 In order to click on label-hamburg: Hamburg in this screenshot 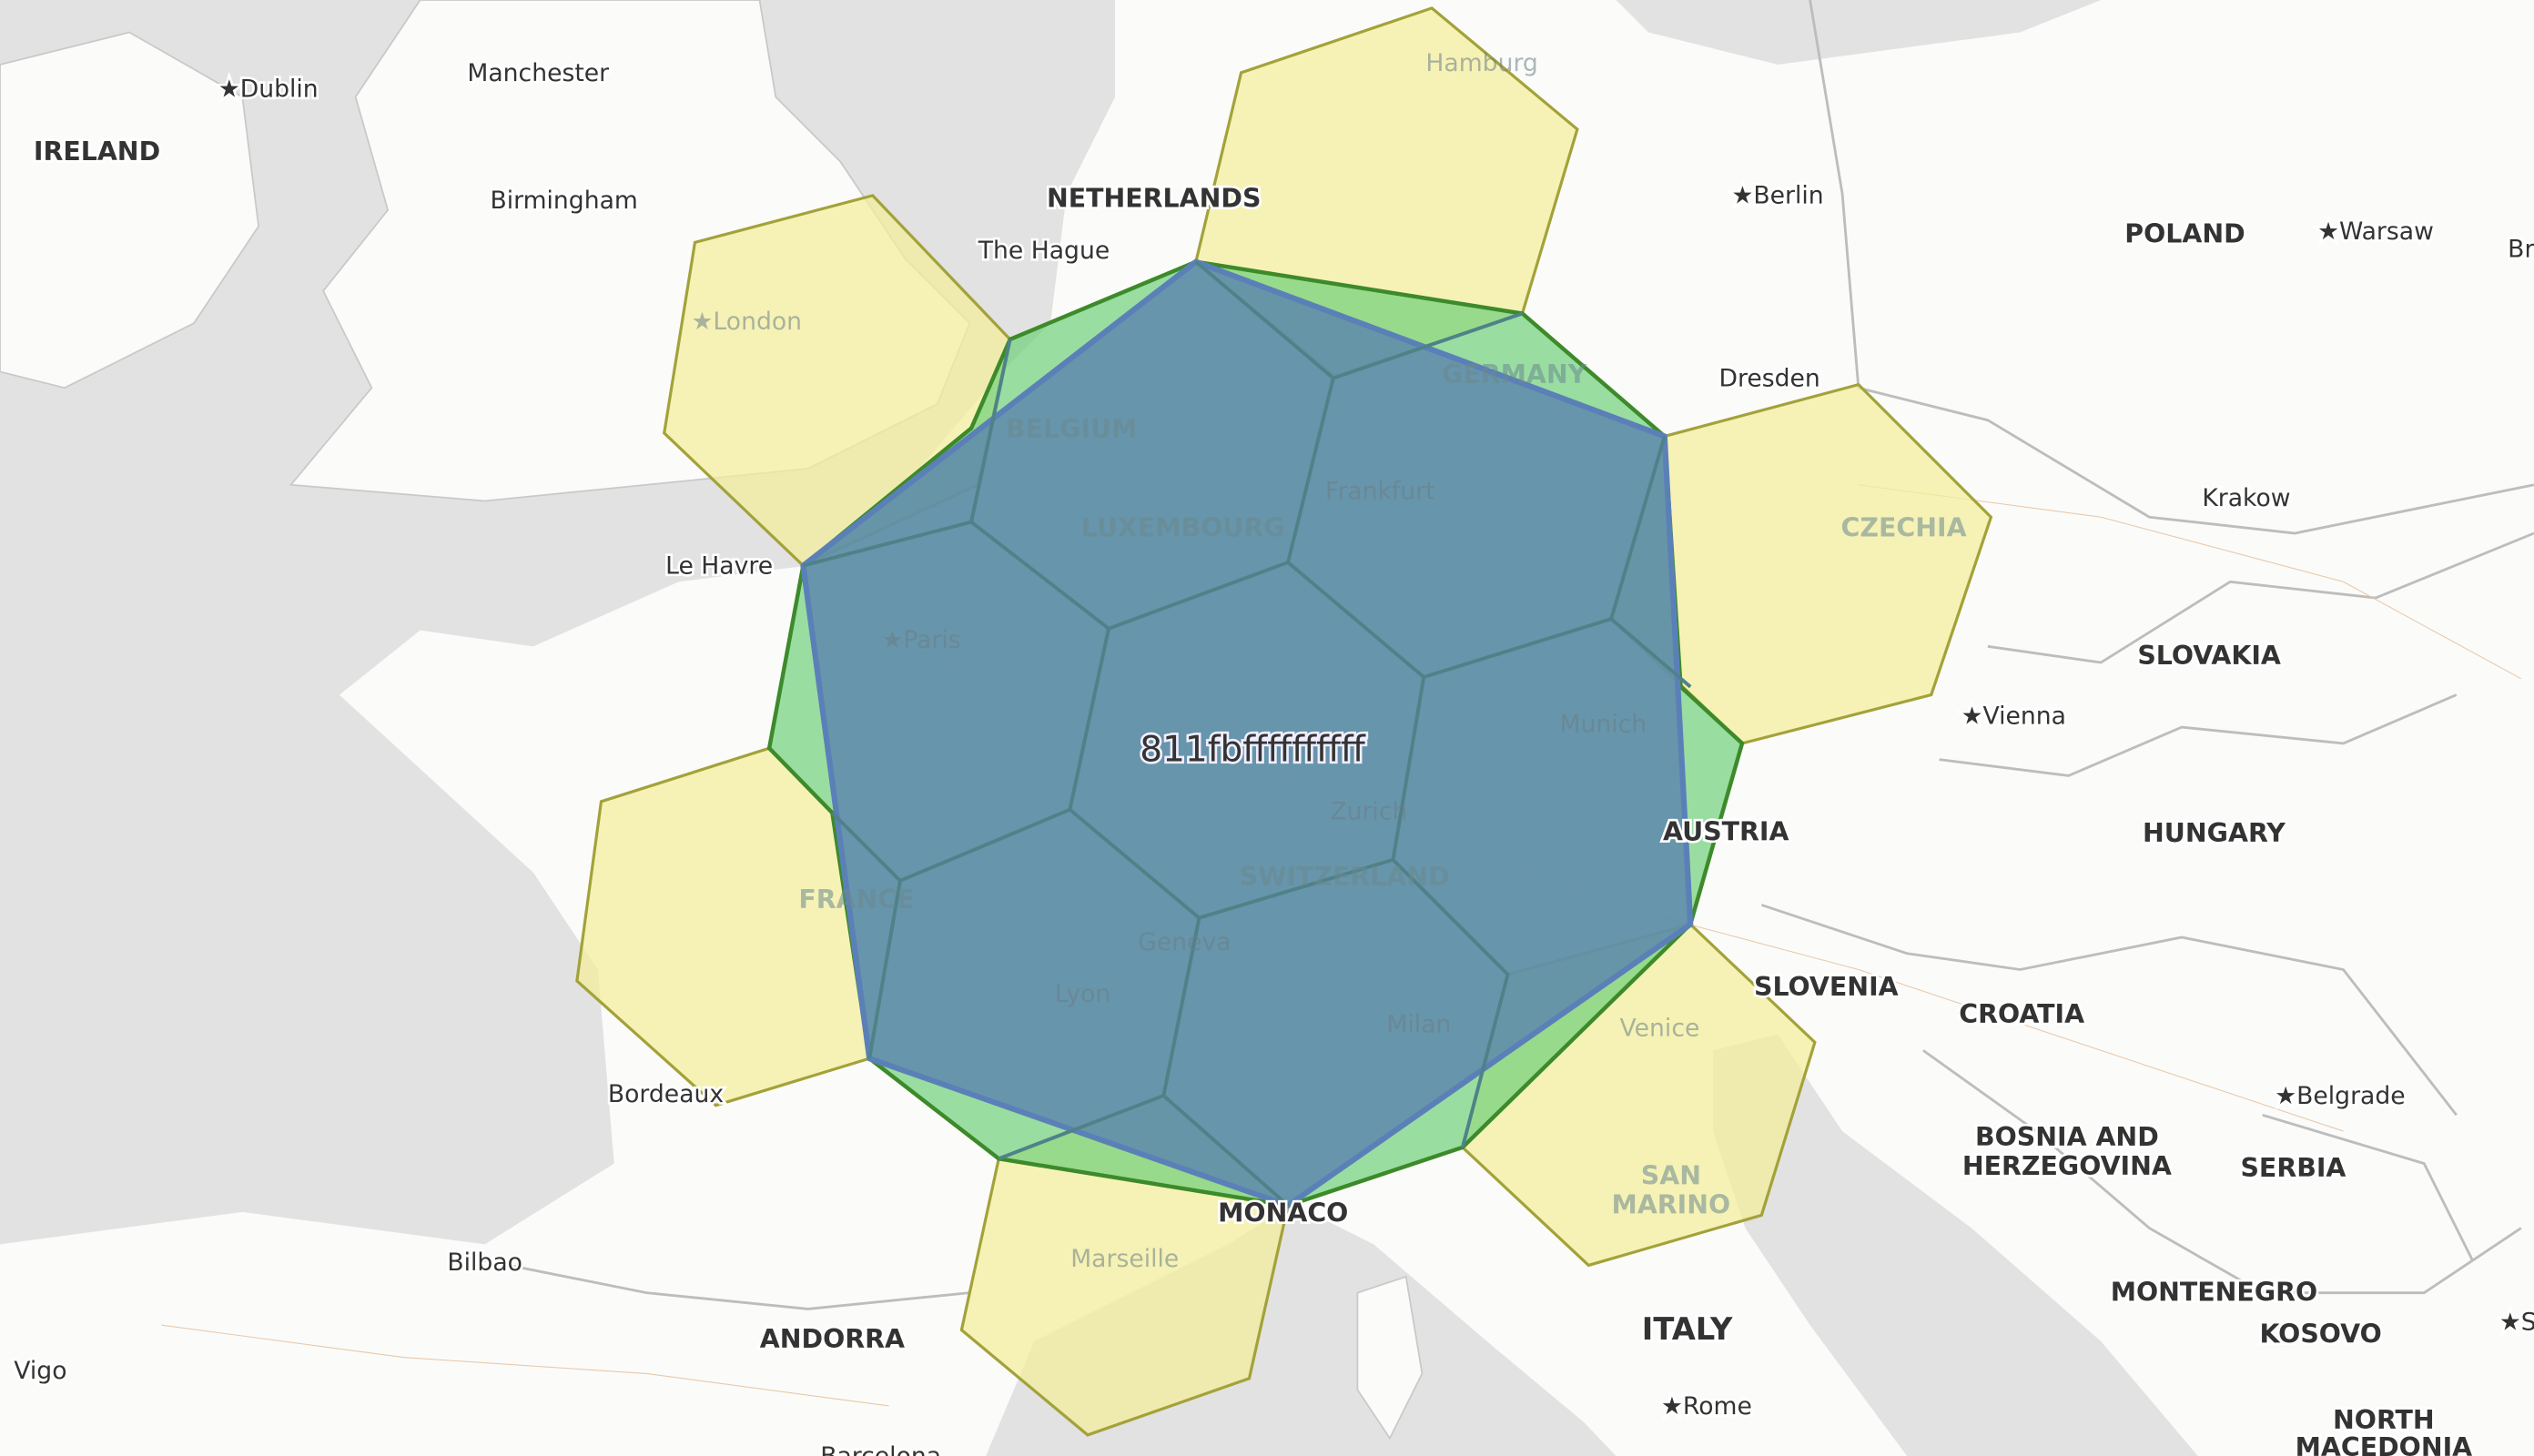, I will do `click(1481, 63)`.